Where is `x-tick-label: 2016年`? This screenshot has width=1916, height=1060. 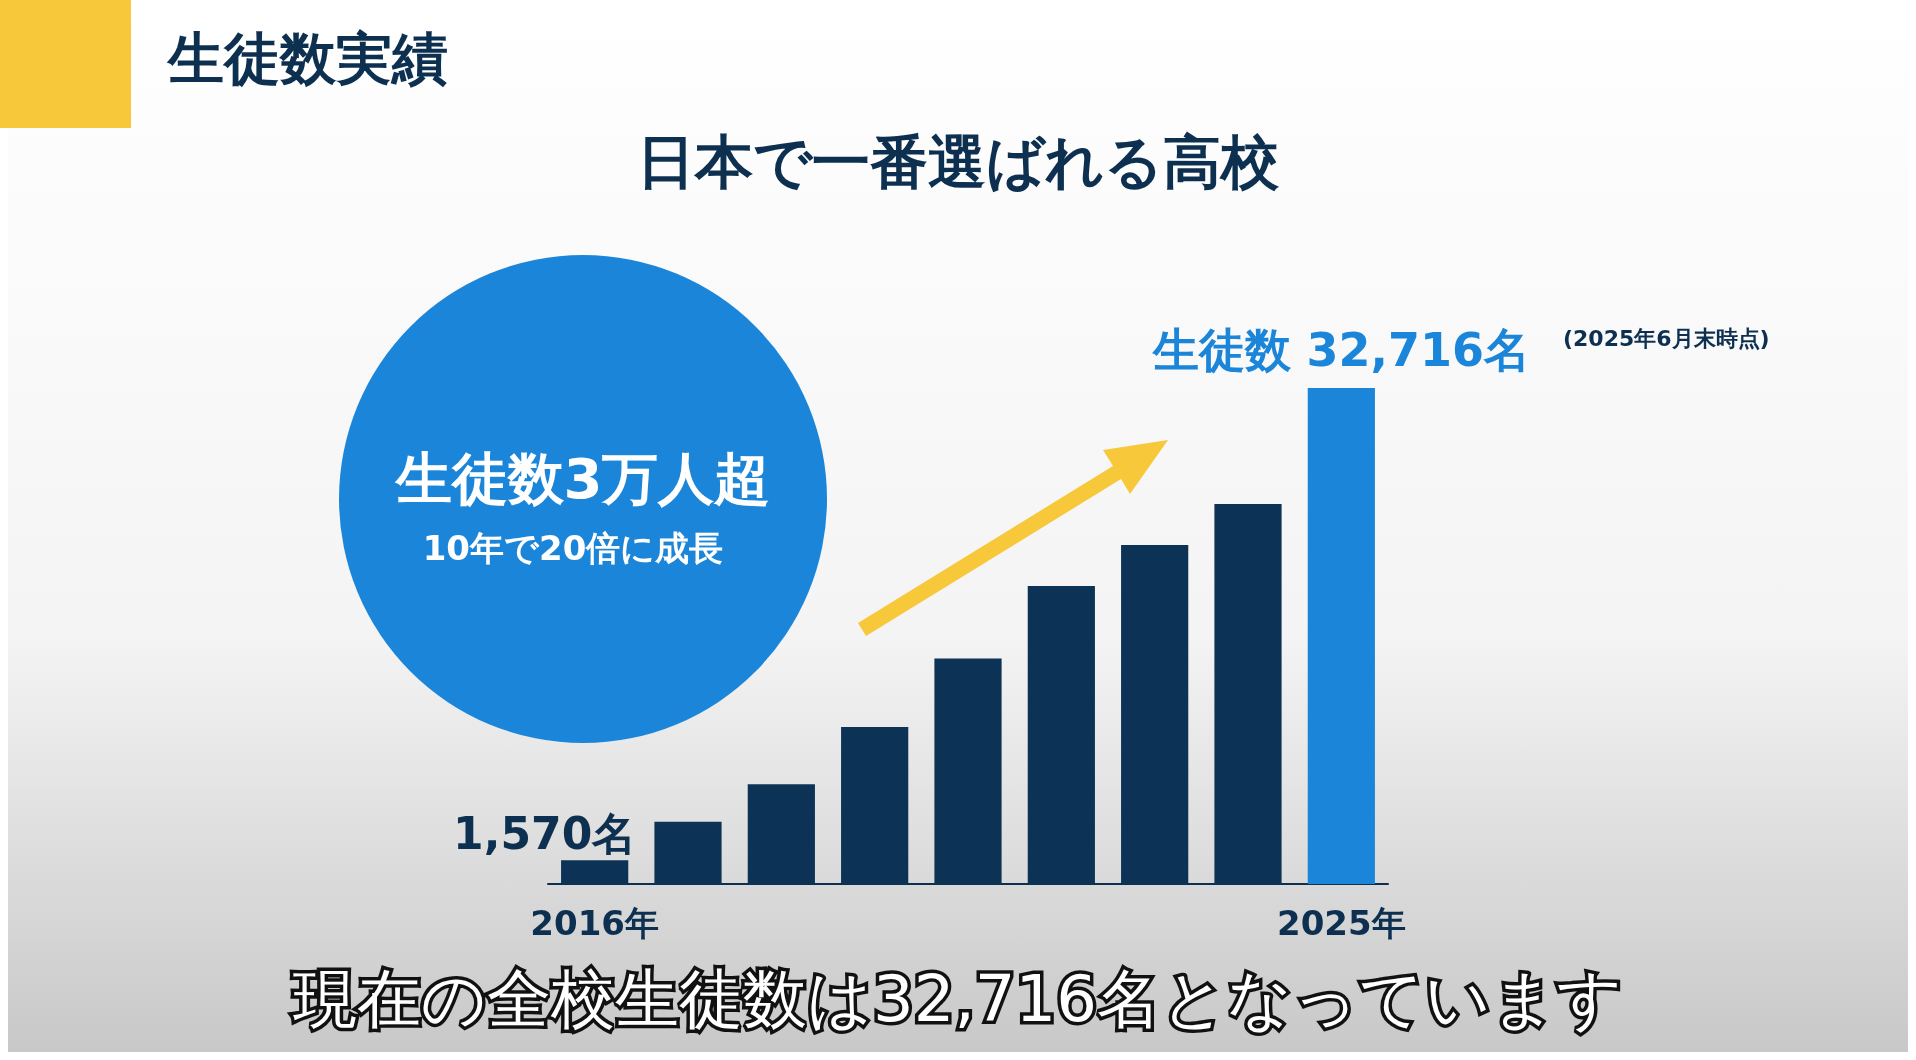 x-tick-label: 2016年 is located at coordinates (594, 923).